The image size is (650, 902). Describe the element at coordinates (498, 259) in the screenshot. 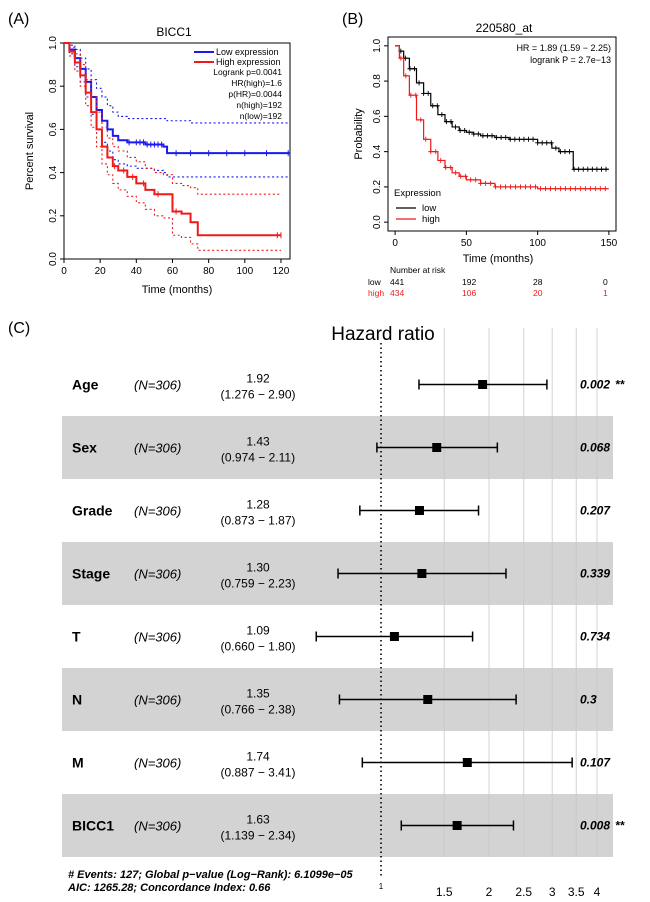

I see `panel-b-xlabel: Time (months)` at that location.